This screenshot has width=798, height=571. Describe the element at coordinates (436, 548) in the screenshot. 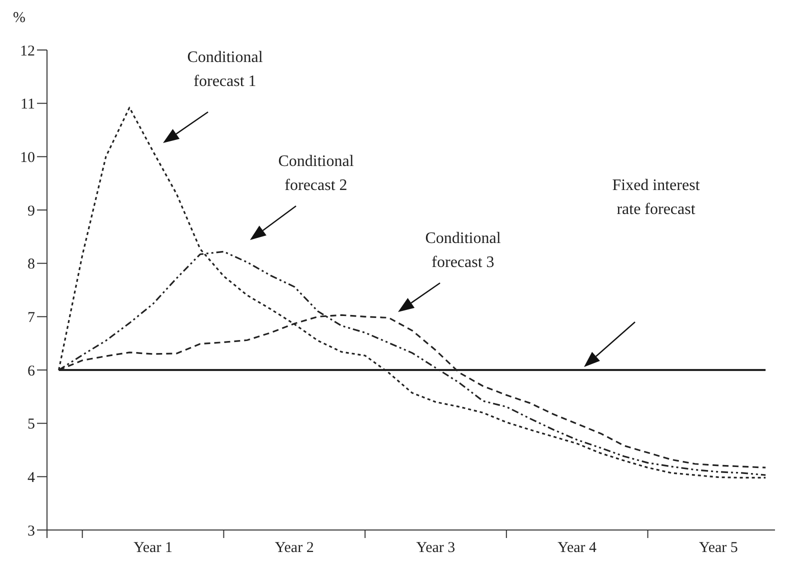

I see `x-tick-label: Year 3` at that location.